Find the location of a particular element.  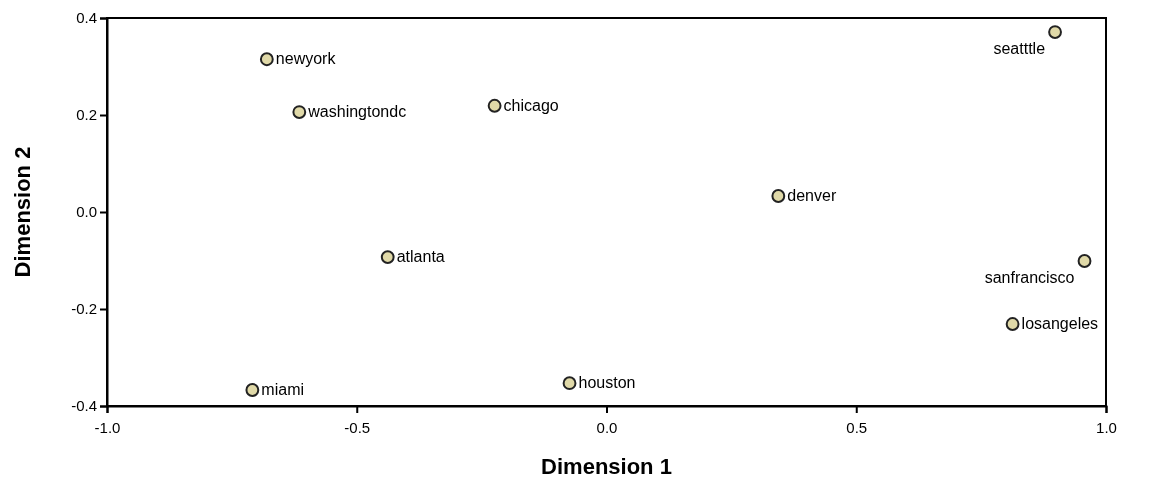

annotation: miami is located at coordinates (283, 389).